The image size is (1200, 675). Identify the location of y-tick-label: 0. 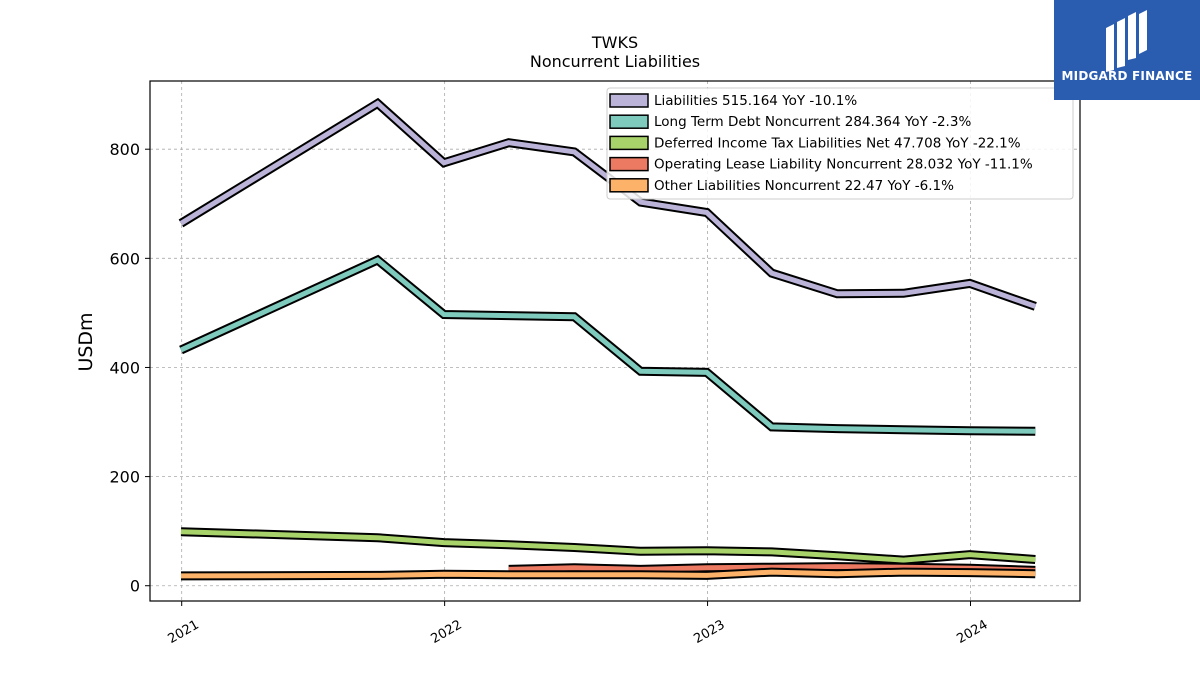
(135, 586).